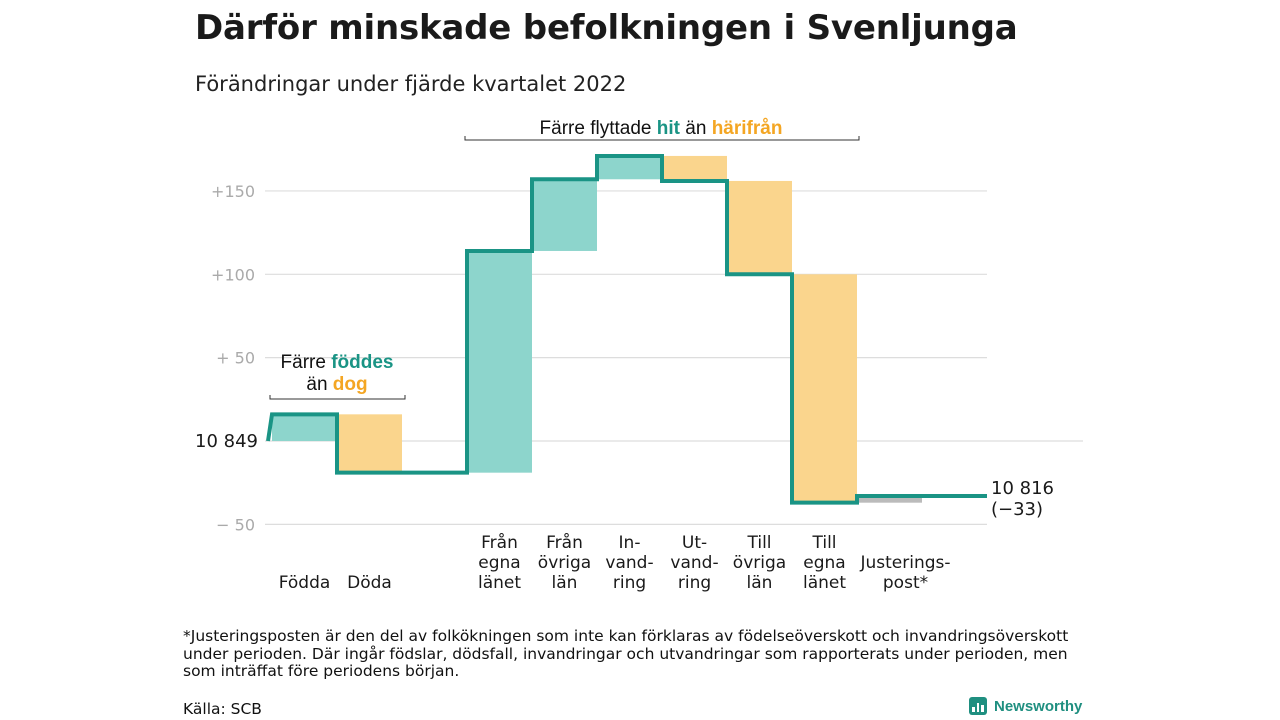 The height and width of the screenshot is (720, 1280). I want to click on bar-fran_egna, so click(499, 361).